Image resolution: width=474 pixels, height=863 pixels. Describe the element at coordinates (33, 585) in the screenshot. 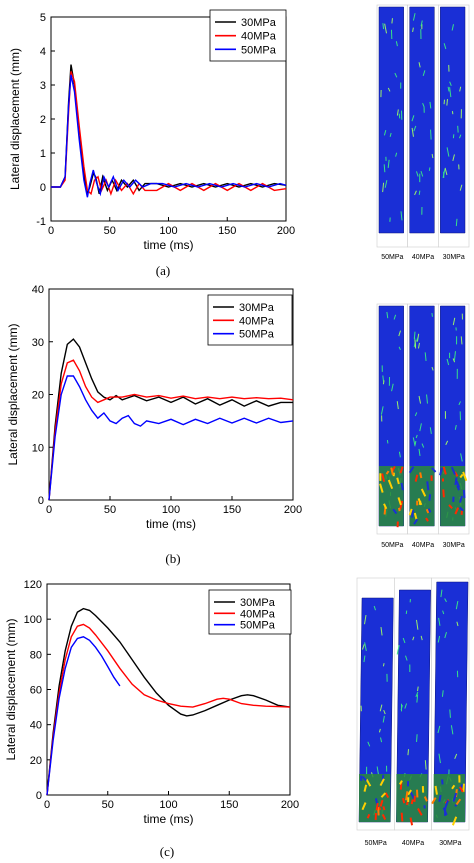

I see `y-tick-label: 120` at that location.